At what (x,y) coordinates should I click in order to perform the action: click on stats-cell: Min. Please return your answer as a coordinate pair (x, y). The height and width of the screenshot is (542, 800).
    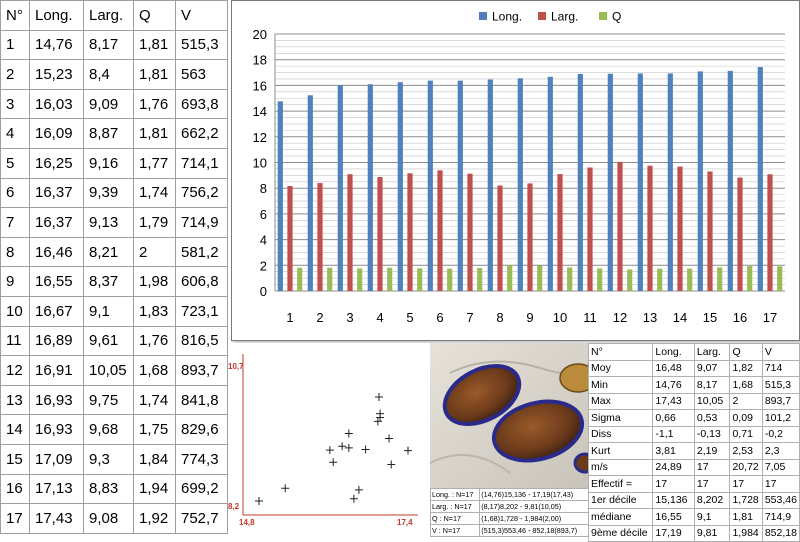
    Looking at the image, I should click on (620, 385).